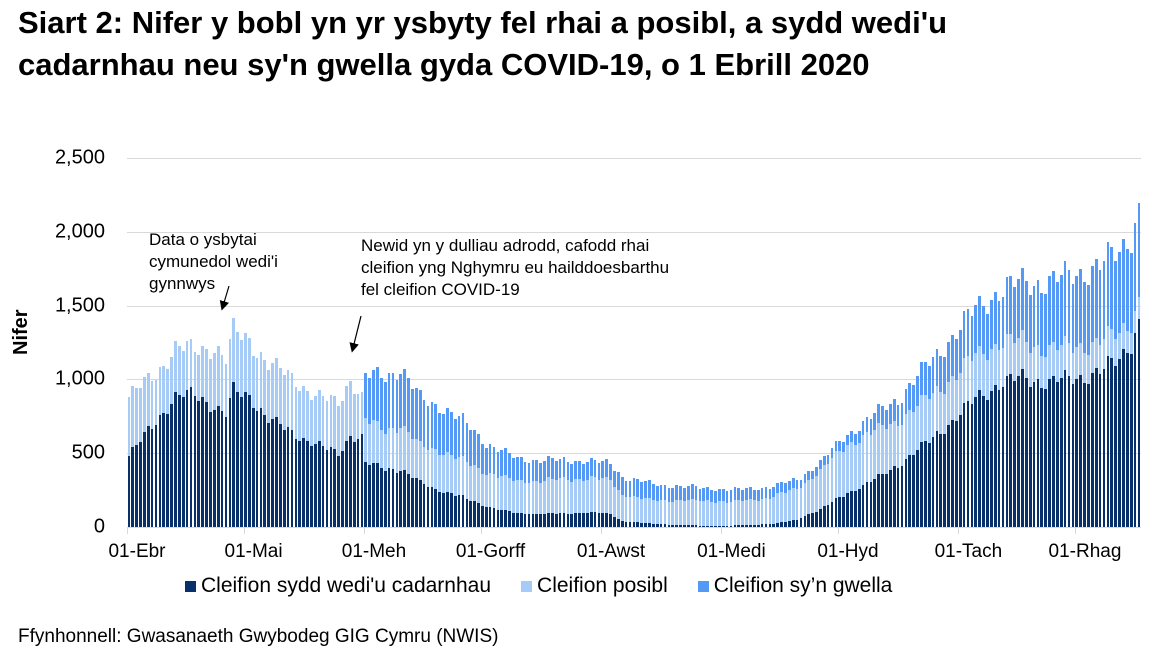 This screenshot has width=1159, height=666. I want to click on annotation-line: cleifion yng Nghymru eu hailddoesbarthu, so click(515, 267).